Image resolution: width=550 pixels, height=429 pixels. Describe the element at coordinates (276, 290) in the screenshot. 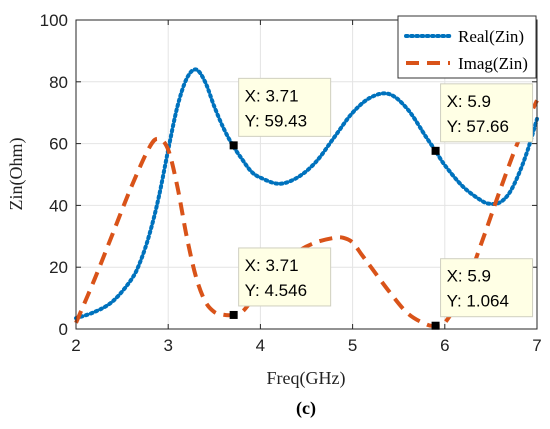

I see `datatip-y-label-2: Y: 4.546` at that location.